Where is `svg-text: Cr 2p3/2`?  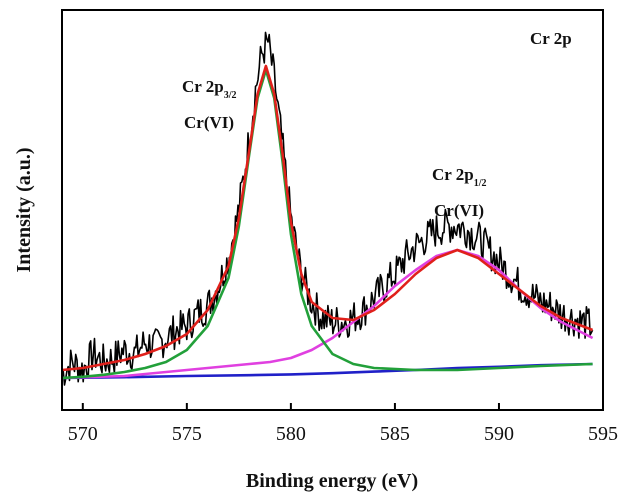
svg-text: Cr 2p3/2 is located at coordinates (209, 89).